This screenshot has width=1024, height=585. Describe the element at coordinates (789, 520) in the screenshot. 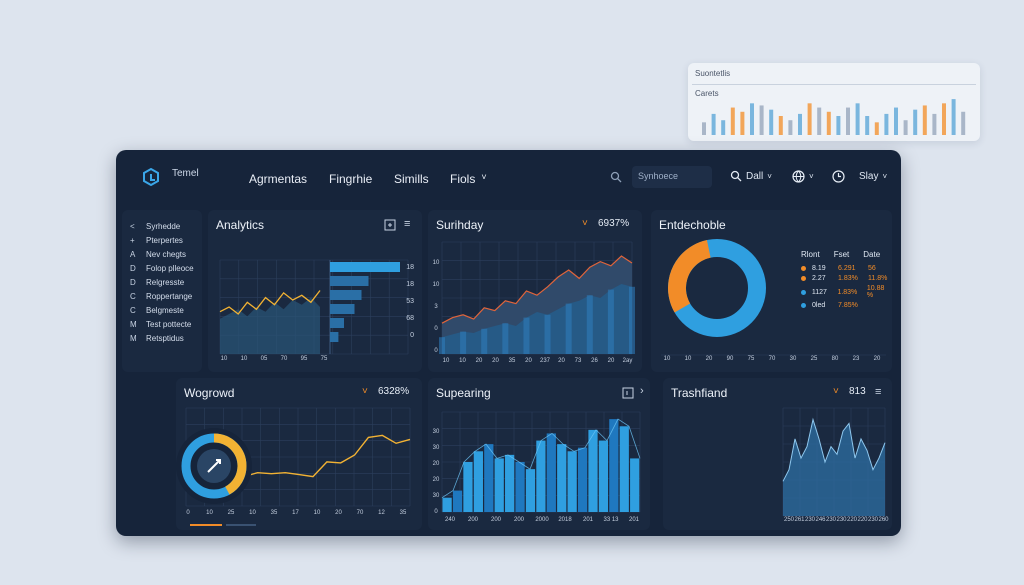

I see `trash-x-tick: 250` at that location.